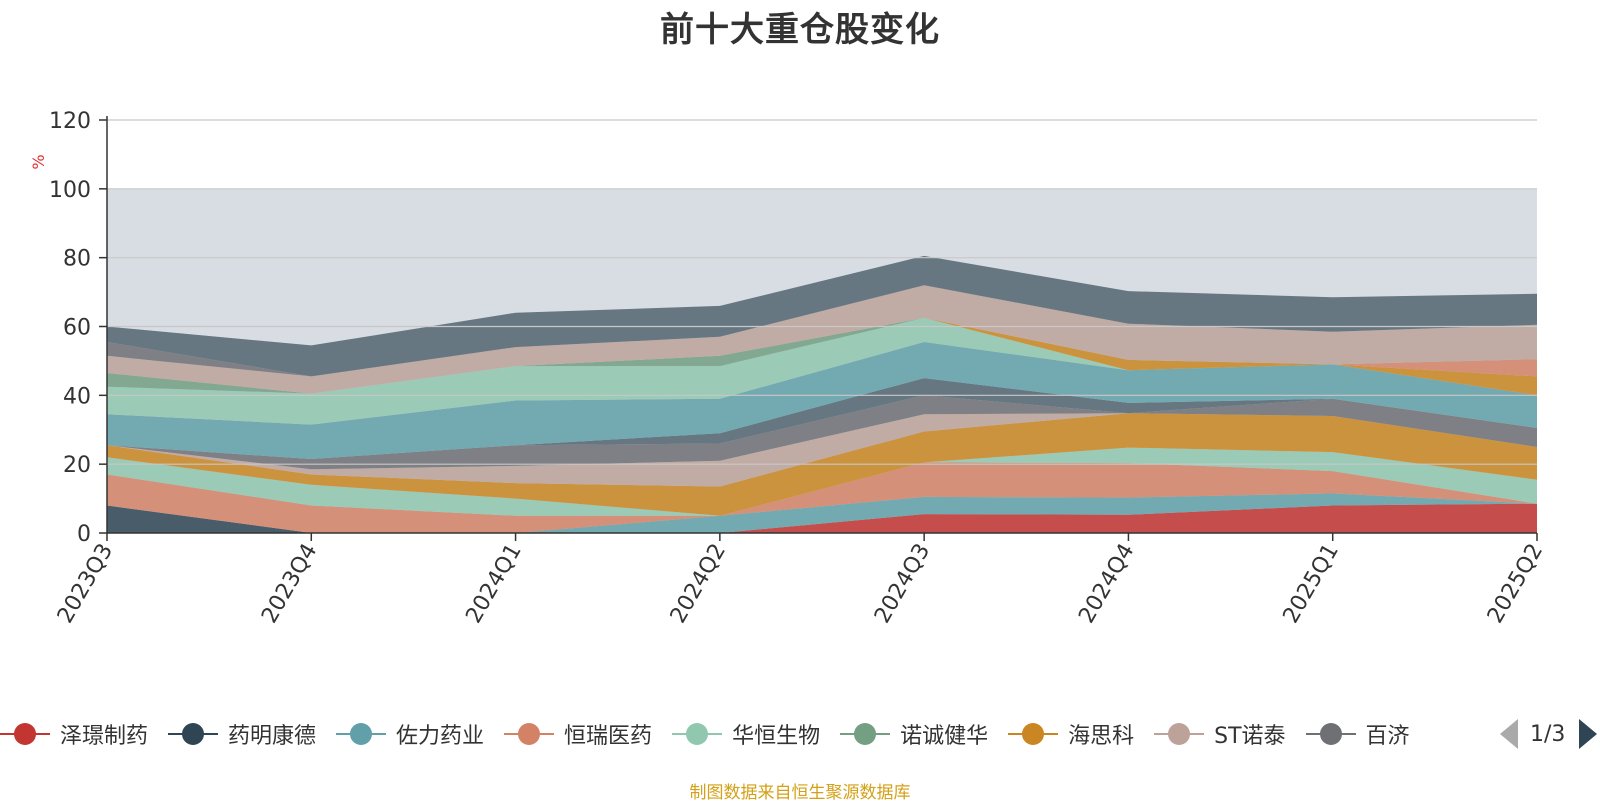 This screenshot has height=803, width=1600. What do you see at coordinates (608, 736) in the screenshot?
I see `legend-label: 恒瑞医药` at bounding box center [608, 736].